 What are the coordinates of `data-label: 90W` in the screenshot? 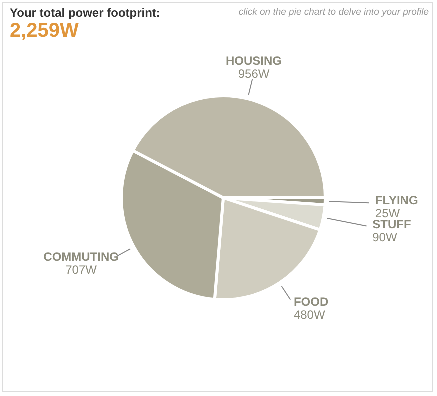 It's located at (385, 237).